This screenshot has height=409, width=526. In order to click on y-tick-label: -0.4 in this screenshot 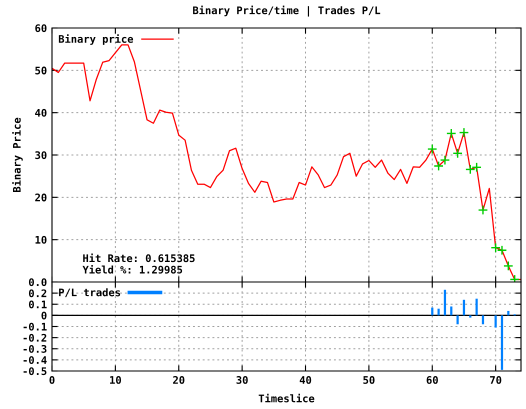, I will do `click(35, 360)`.